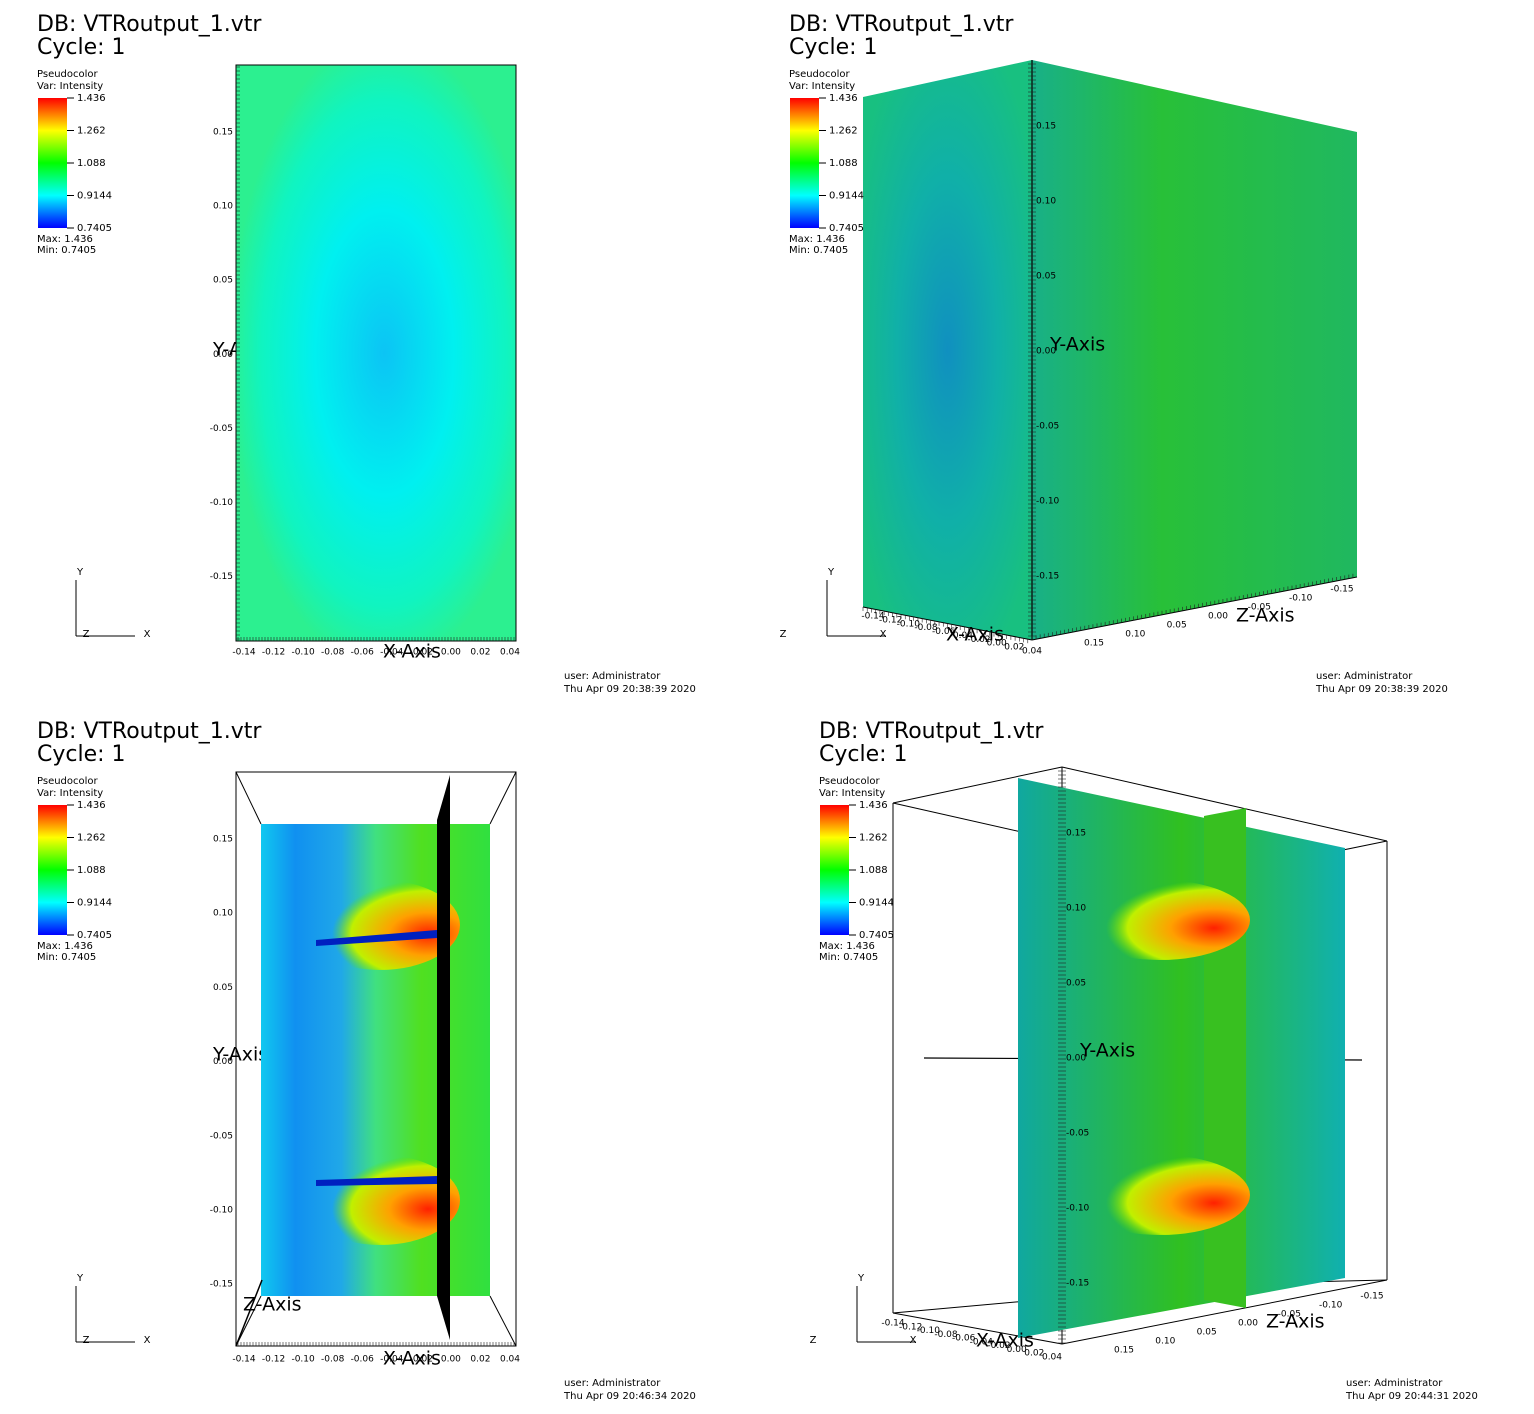 Image resolution: width=1534 pixels, height=1414 pixels. I want to click on x-tick-label: 0.02, so click(480, 653).